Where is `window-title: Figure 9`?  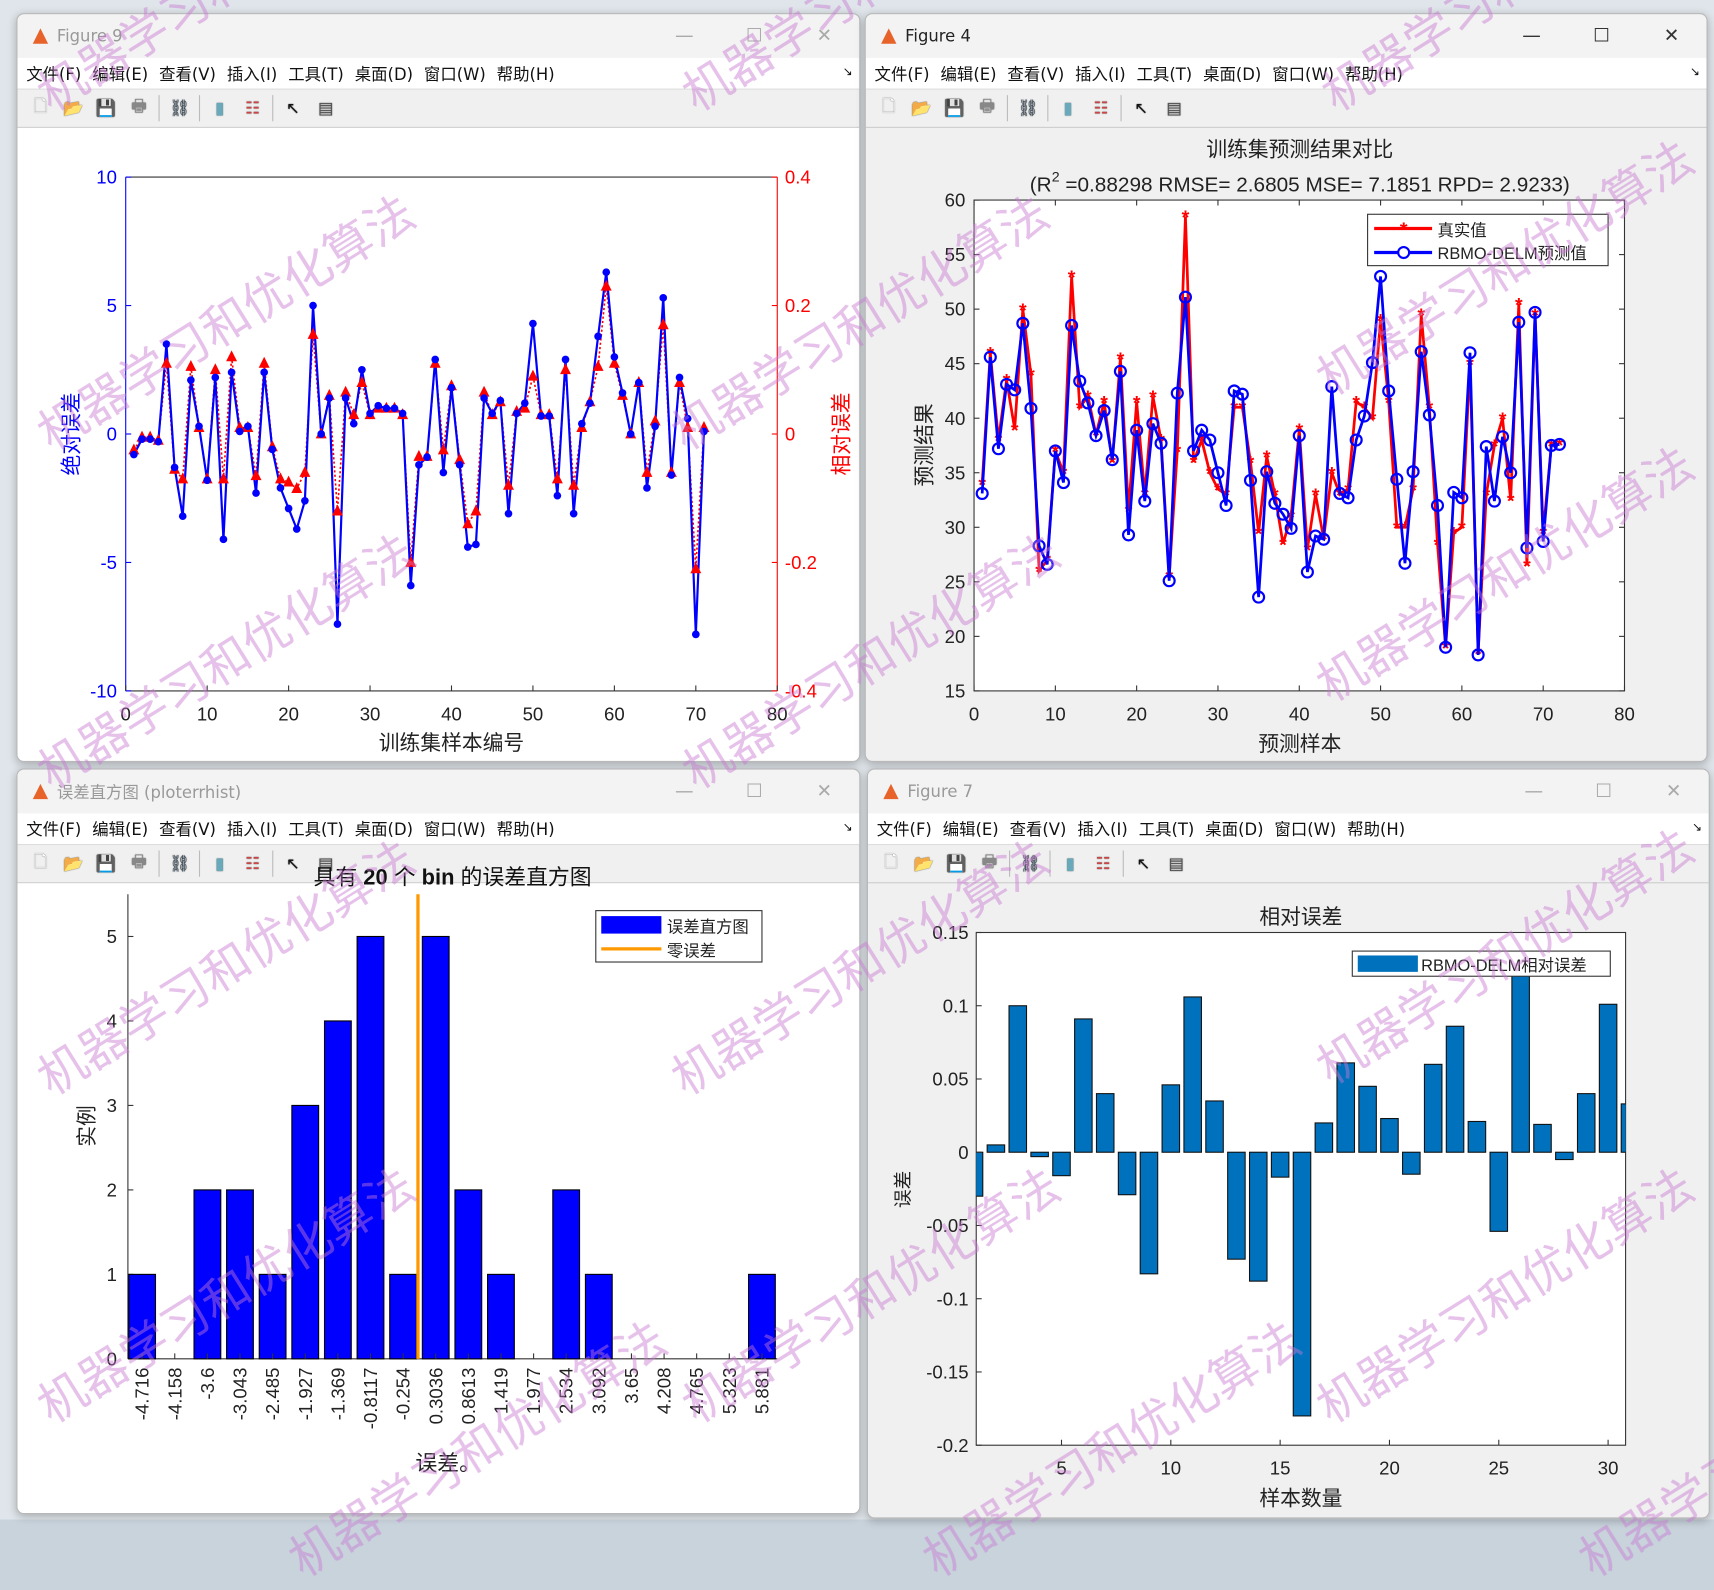
window-title: Figure 9 is located at coordinates (89, 36).